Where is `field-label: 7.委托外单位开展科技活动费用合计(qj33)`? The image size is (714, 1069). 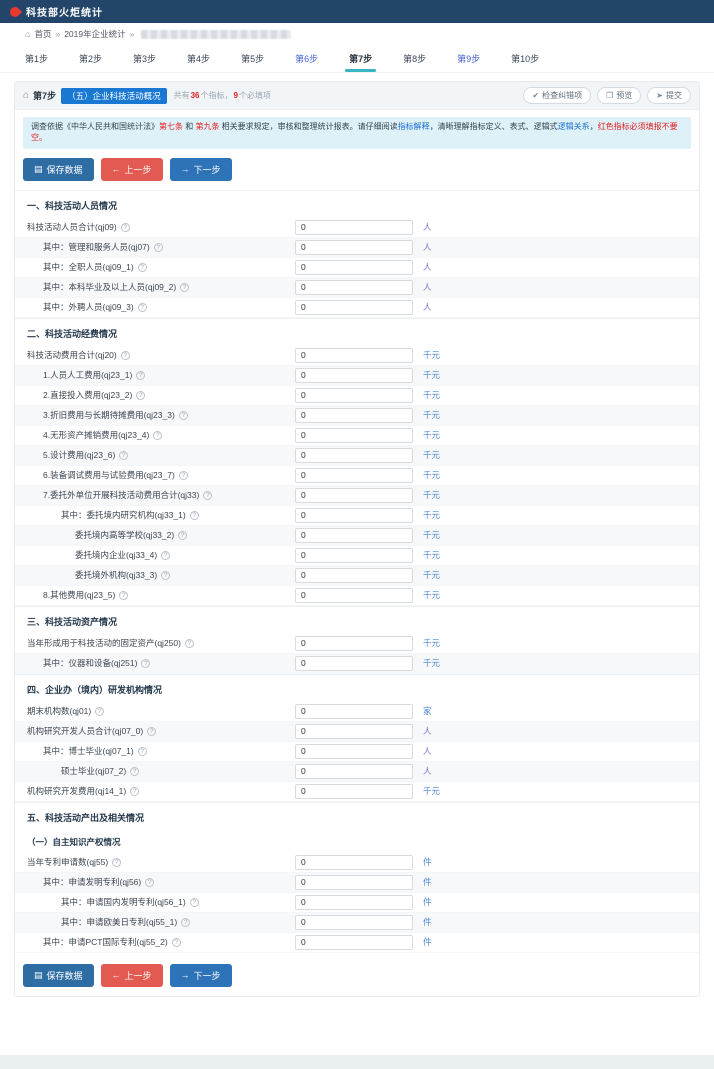 field-label: 7.委托外单位开展科技活动费用合计(qj33) is located at coordinates (121, 495).